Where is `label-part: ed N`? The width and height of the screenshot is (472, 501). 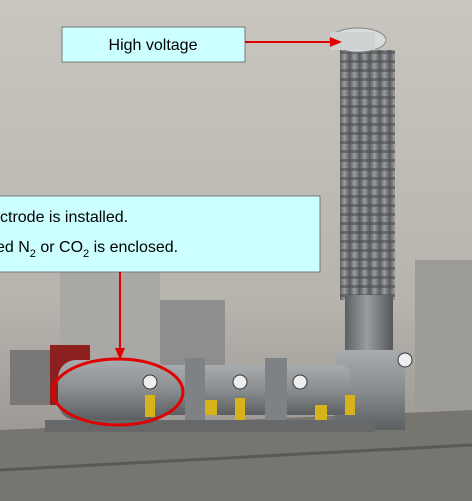
label-part: ed N is located at coordinates (15, 247).